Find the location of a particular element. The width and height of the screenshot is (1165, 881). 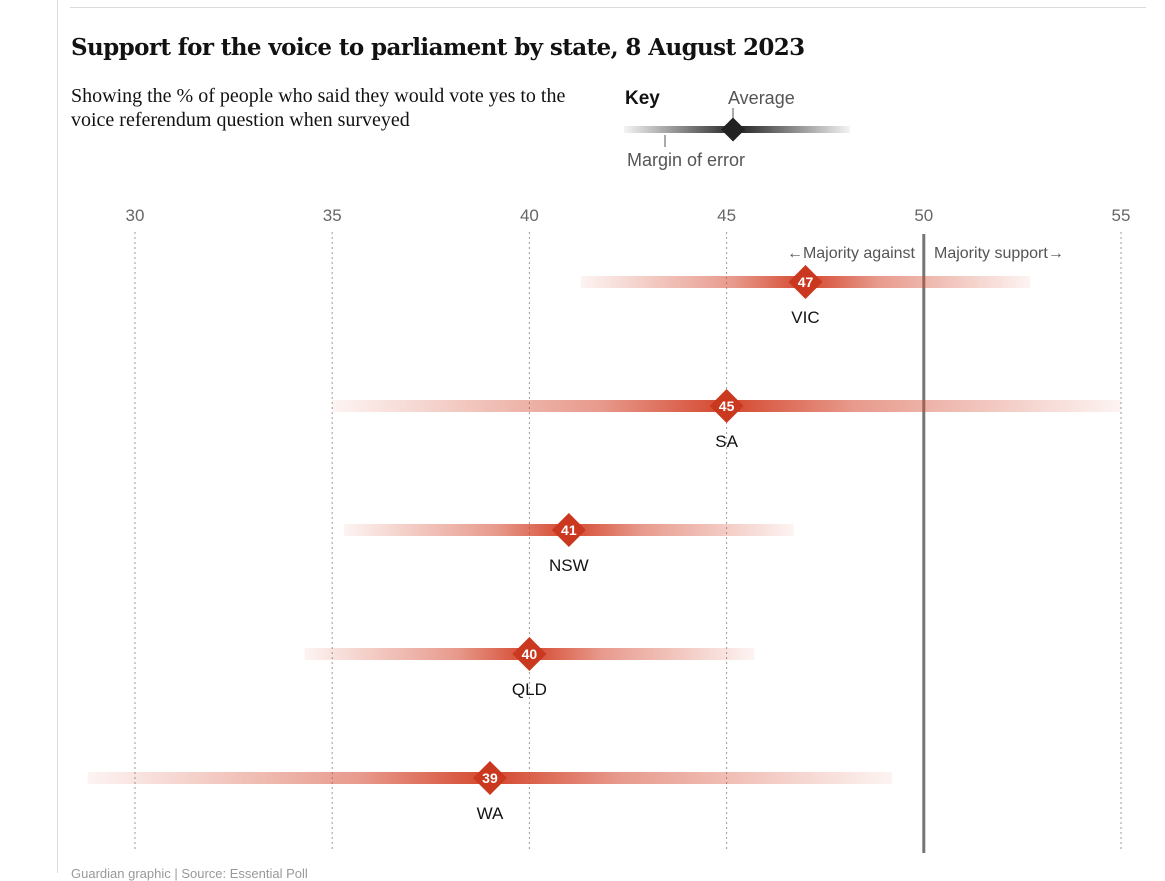

average-value-label: 41 is located at coordinates (569, 530).